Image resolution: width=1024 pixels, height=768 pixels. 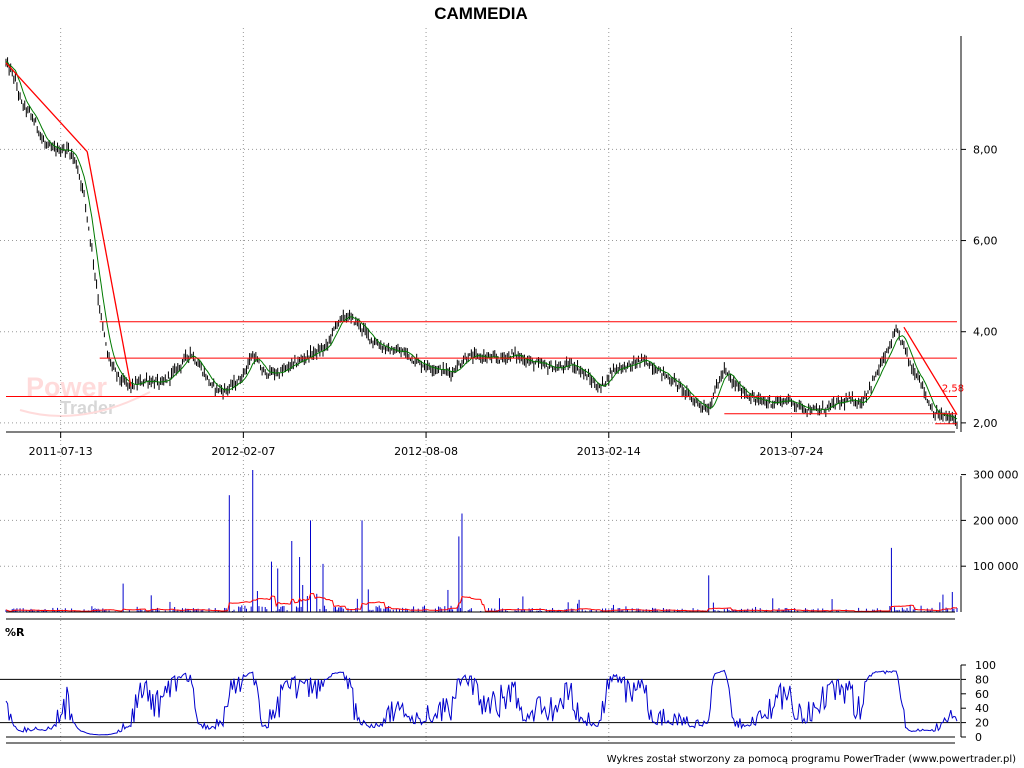 What do you see at coordinates (481, 602) in the screenshot?
I see `volume-average-line` at bounding box center [481, 602].